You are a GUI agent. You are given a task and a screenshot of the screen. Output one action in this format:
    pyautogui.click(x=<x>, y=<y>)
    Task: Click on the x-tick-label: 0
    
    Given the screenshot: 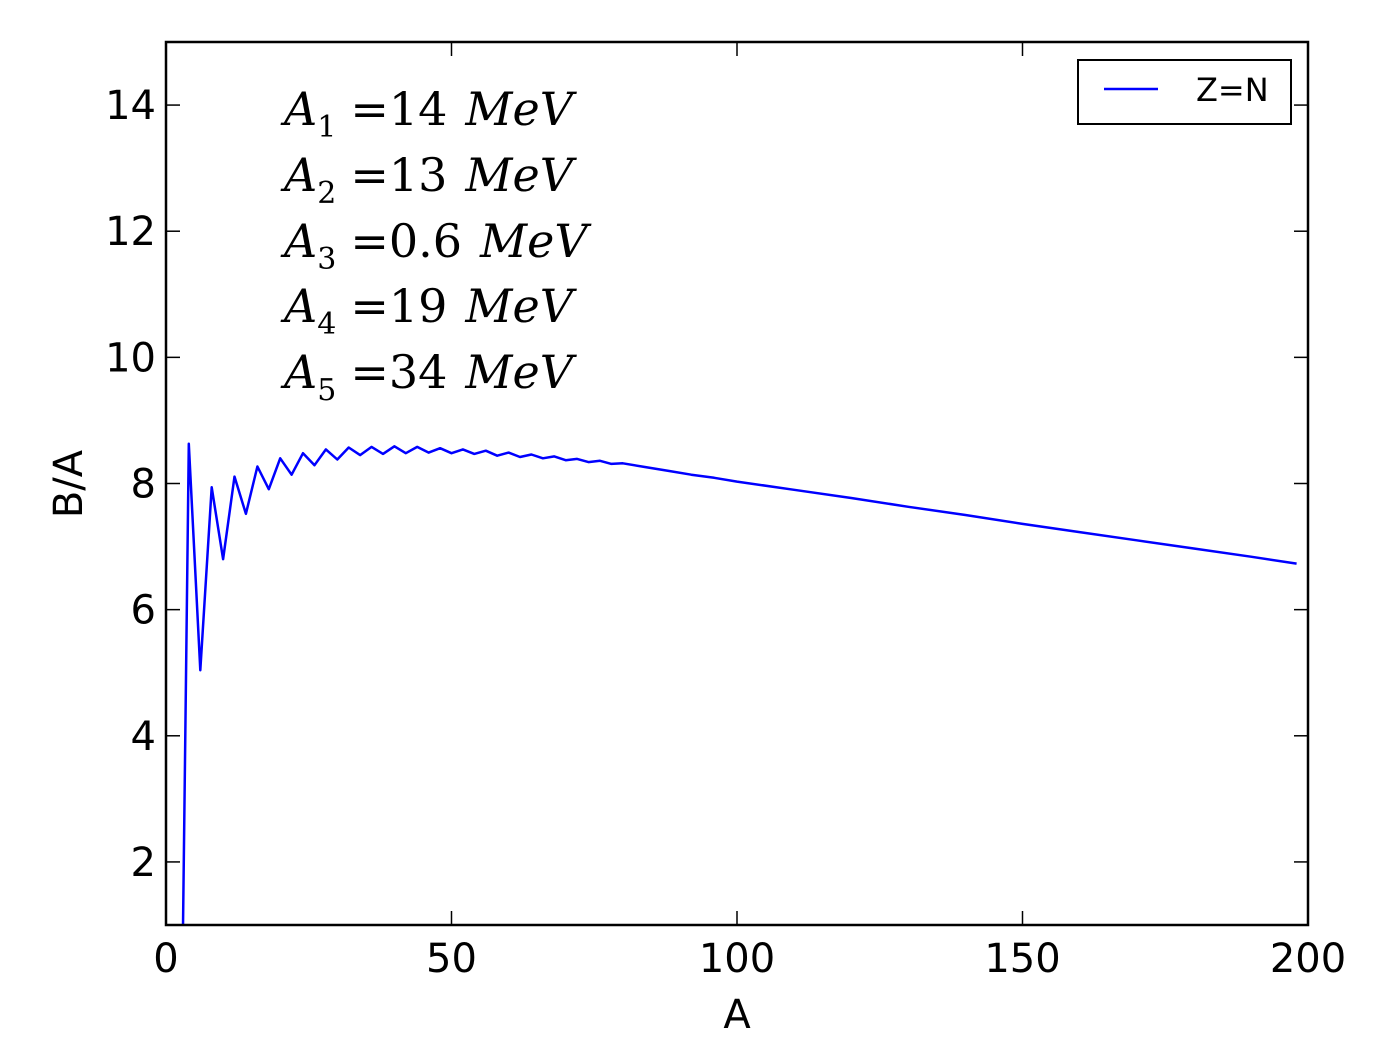 What is the action you would take?
    pyautogui.click(x=165, y=959)
    